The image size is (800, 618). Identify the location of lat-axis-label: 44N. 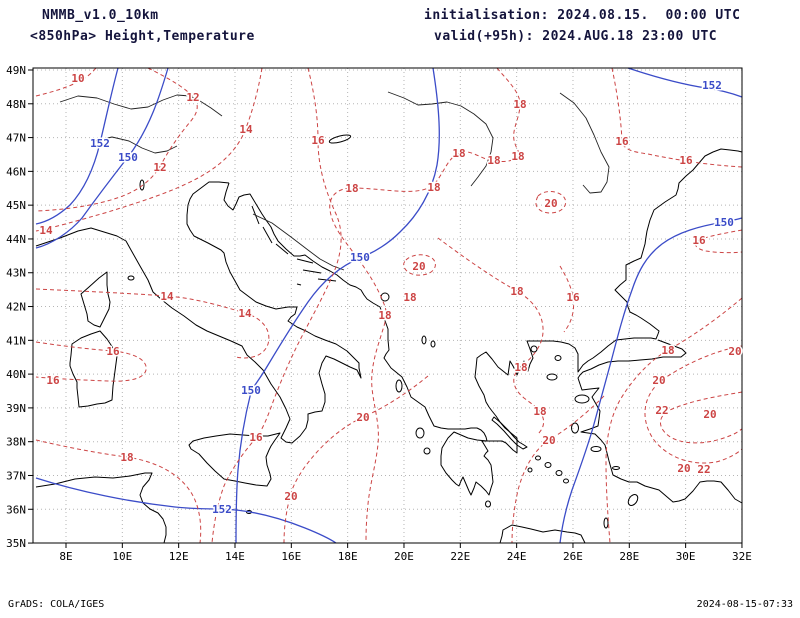
(16, 239).